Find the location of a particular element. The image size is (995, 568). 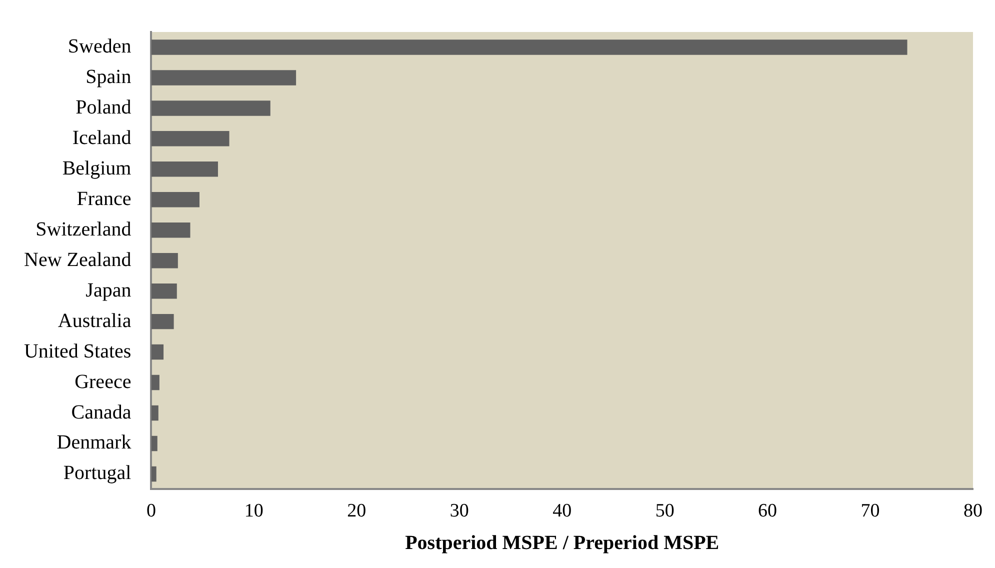

y-tick-label: Denmark is located at coordinates (94, 443).